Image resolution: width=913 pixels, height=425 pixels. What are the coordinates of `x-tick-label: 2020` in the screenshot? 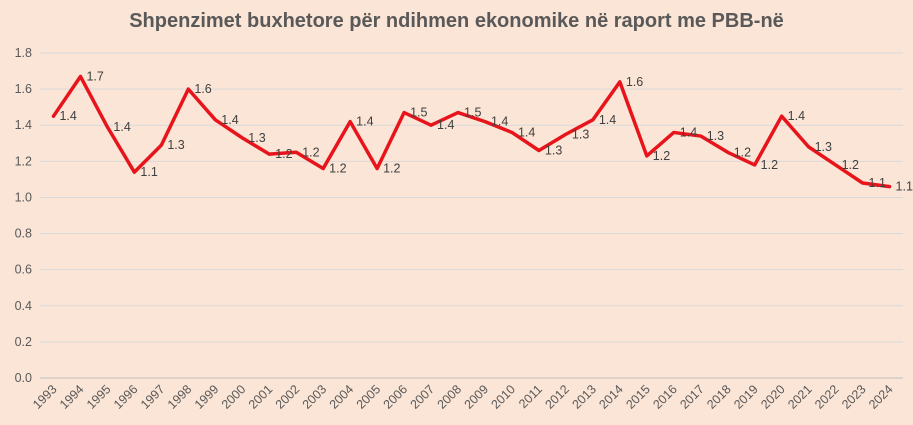 It's located at (773, 397).